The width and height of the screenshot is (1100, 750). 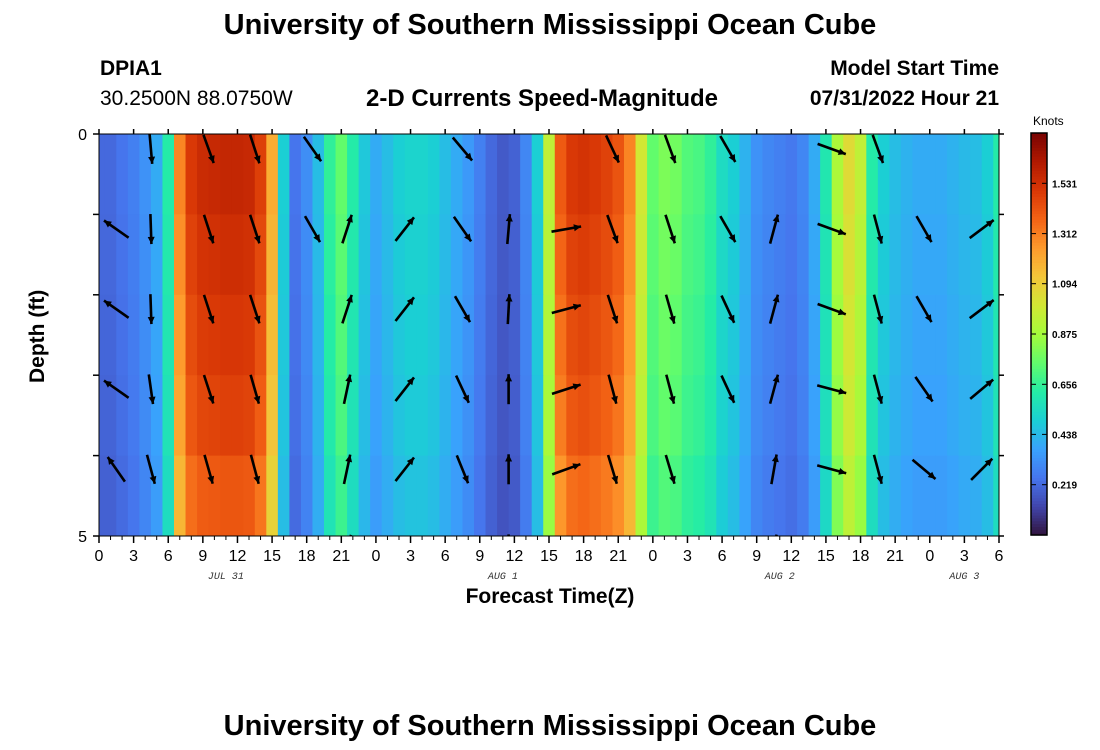 What do you see at coordinates (1064, 335) in the screenshot?
I see `colorbar-tick-label: 0.875` at bounding box center [1064, 335].